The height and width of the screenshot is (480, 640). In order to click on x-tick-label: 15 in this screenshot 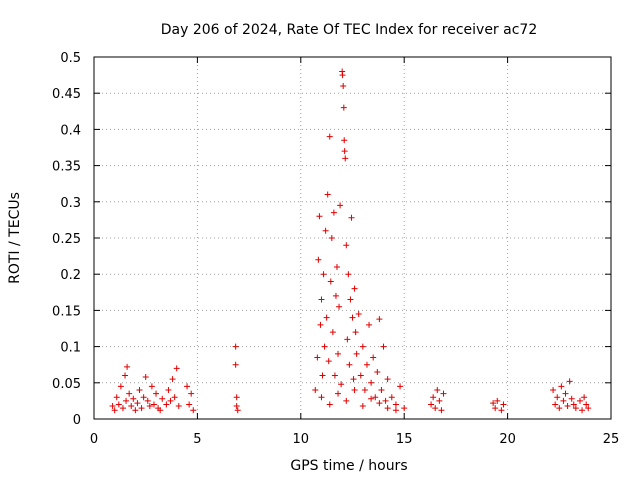, I will do `click(404, 439)`.